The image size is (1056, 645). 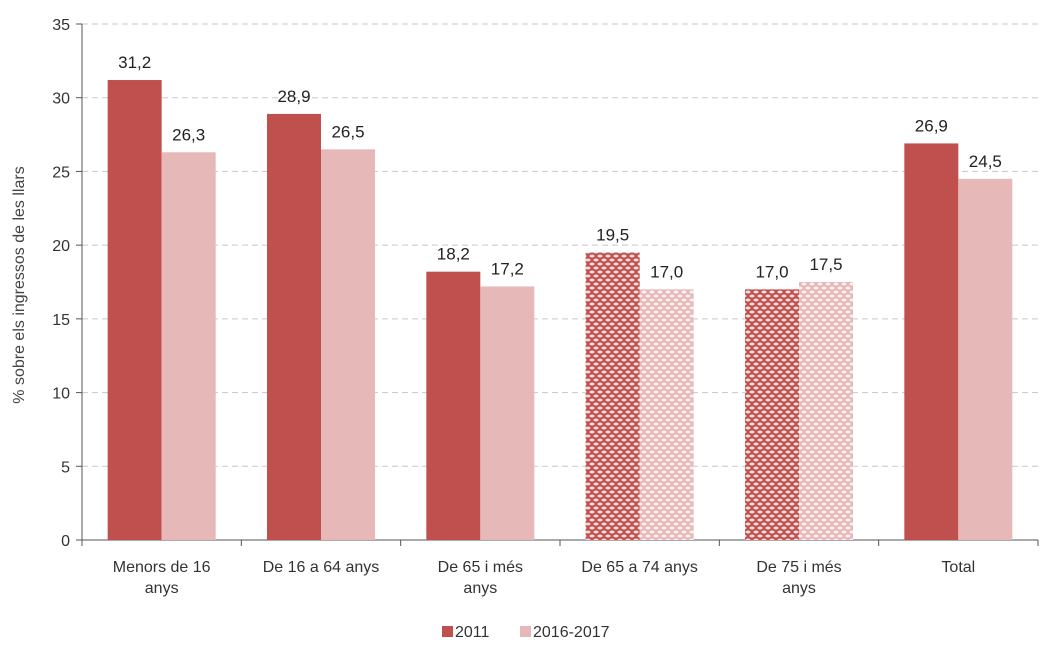 What do you see at coordinates (571, 632) in the screenshot?
I see `legend-label: 2016-2017` at bounding box center [571, 632].